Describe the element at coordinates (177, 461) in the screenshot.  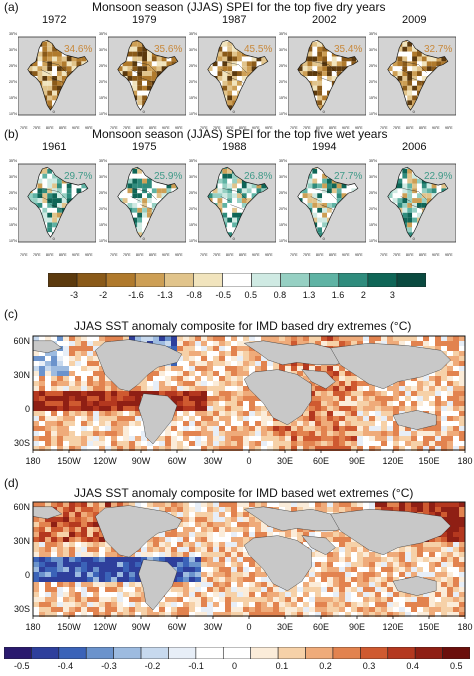
I see `world-longitude-label: 60W` at that location.